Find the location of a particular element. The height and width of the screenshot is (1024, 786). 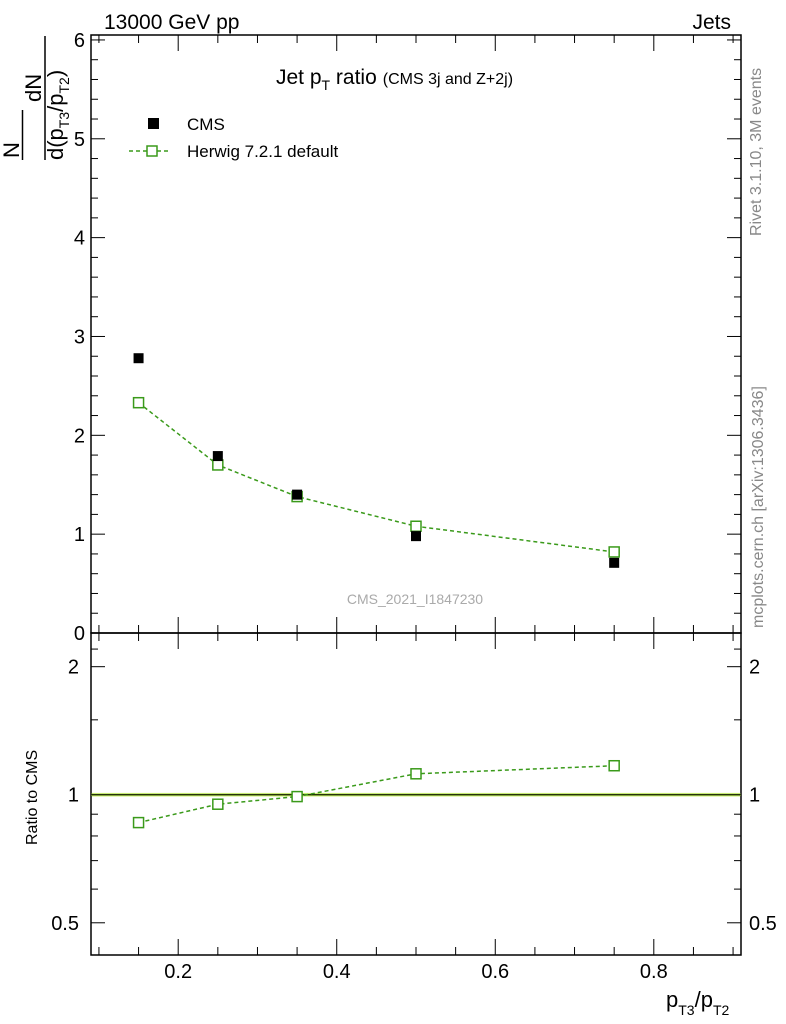

header-process: Jets is located at coordinates (711, 22).